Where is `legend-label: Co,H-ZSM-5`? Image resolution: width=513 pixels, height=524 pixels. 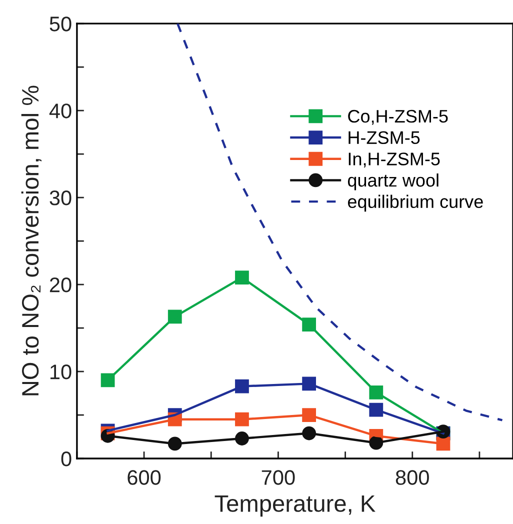 legend-label: Co,H-ZSM-5 is located at coordinates (398, 117).